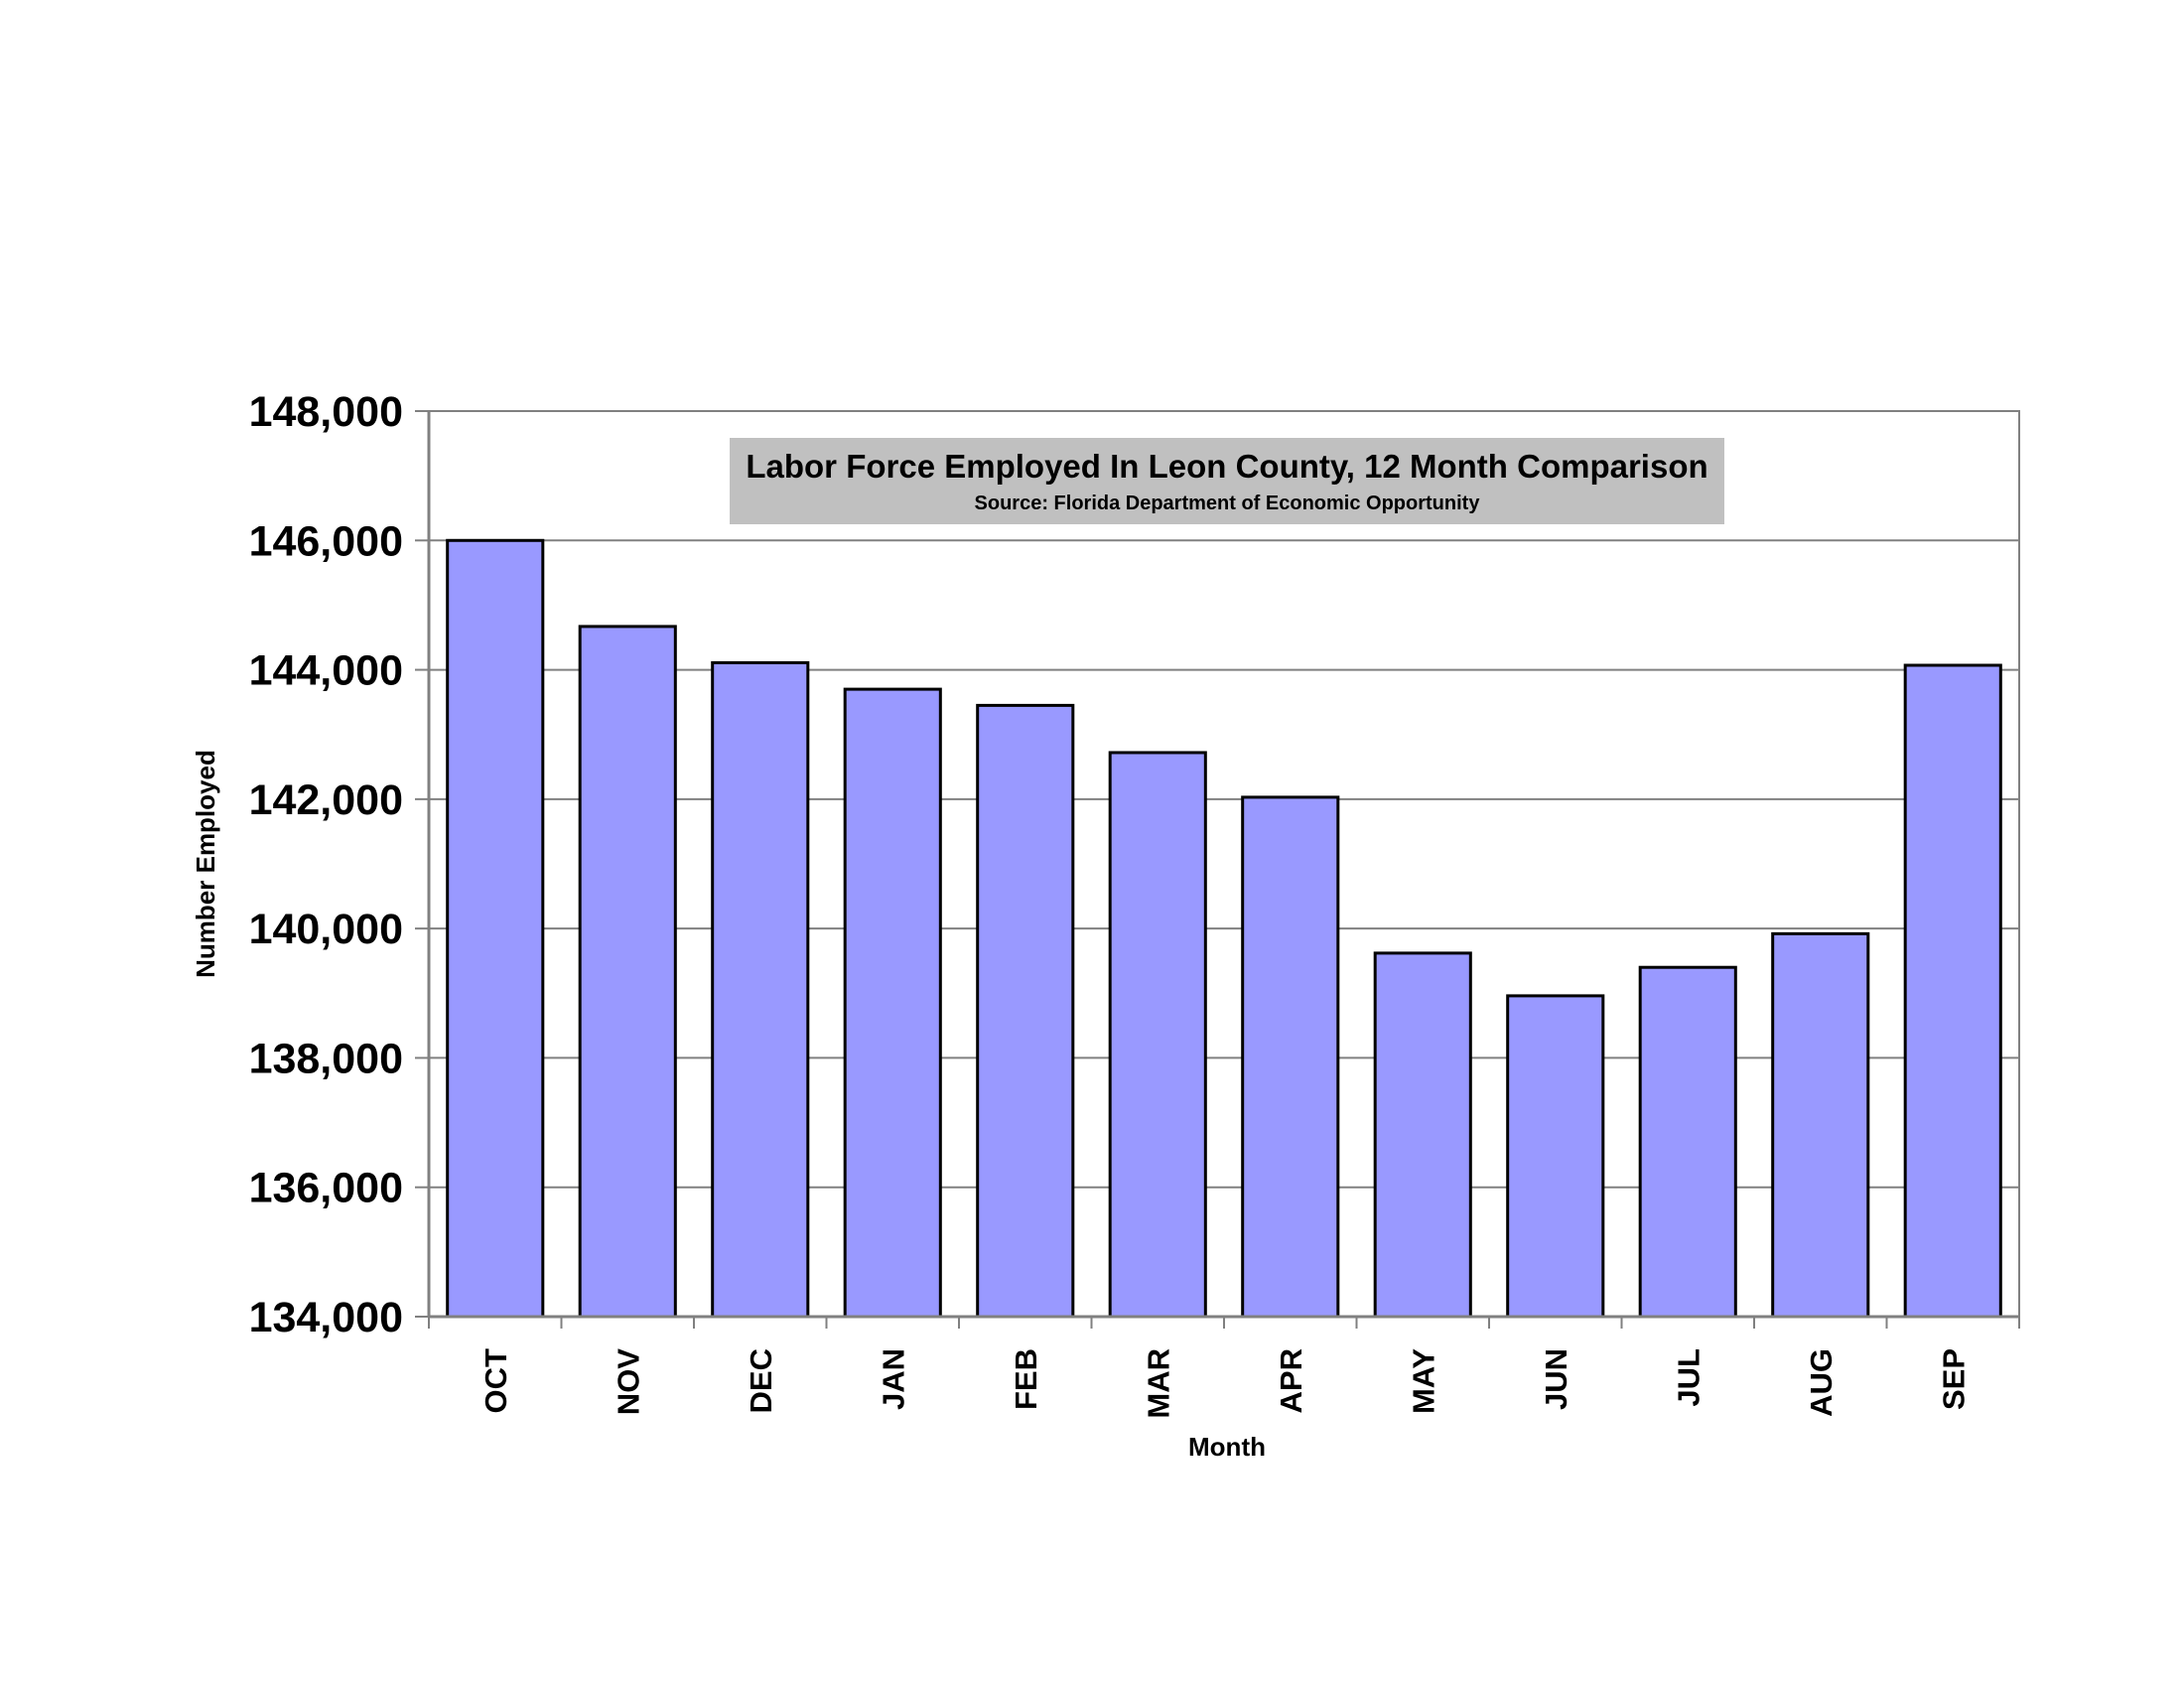 The width and height of the screenshot is (2184, 1688). Describe the element at coordinates (1423, 1381) in the screenshot. I see `x-tick-label: MAY` at that location.